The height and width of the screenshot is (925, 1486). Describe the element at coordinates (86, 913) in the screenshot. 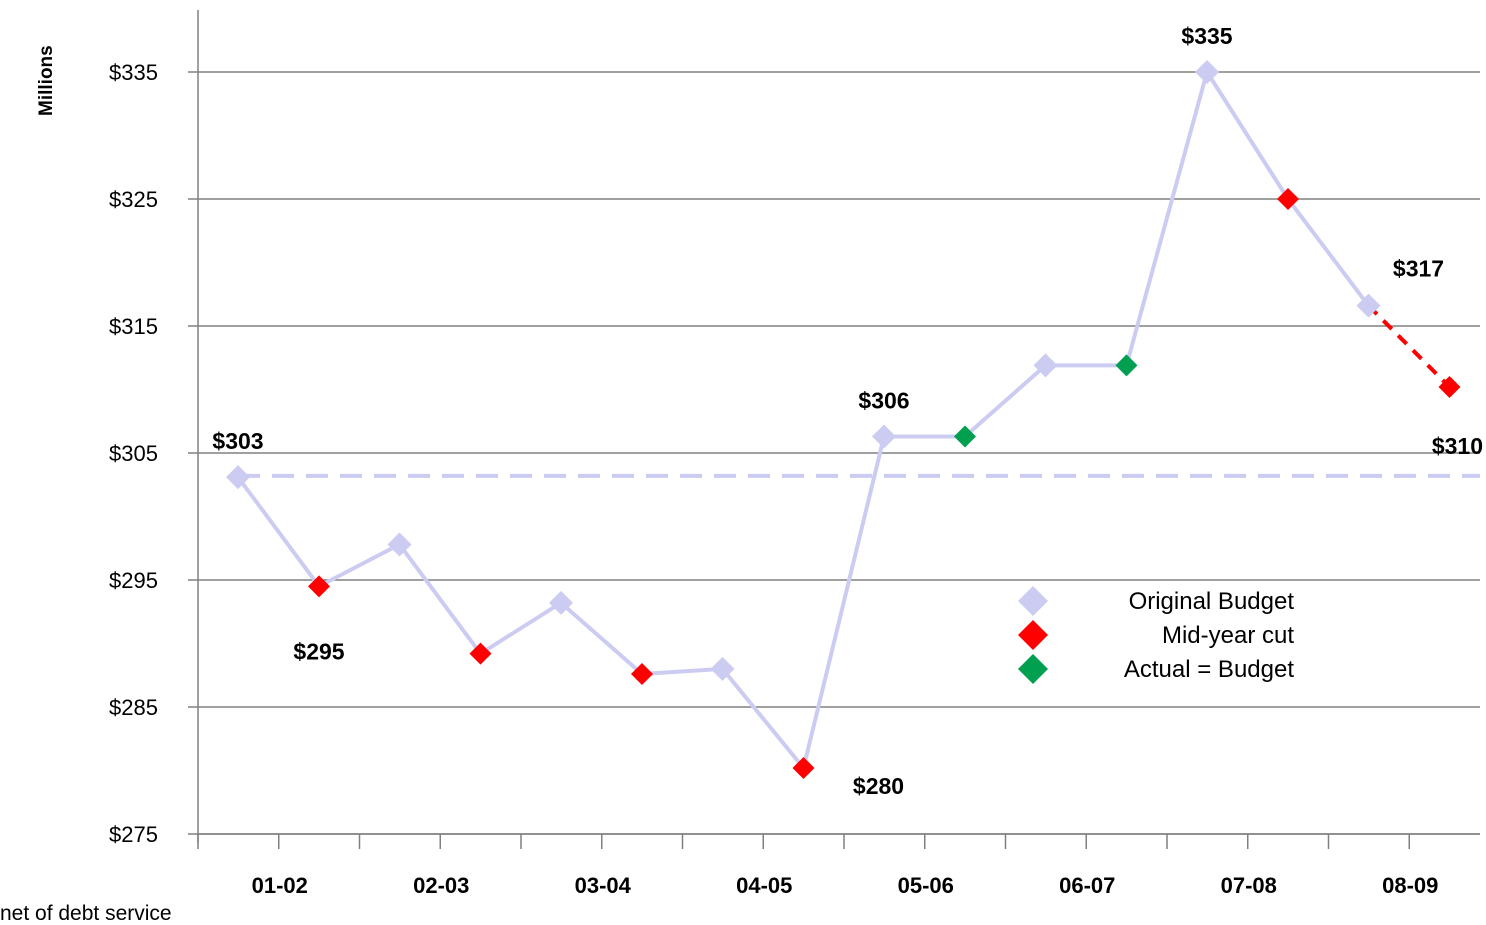

I see `footnote: net of debt service` at that location.